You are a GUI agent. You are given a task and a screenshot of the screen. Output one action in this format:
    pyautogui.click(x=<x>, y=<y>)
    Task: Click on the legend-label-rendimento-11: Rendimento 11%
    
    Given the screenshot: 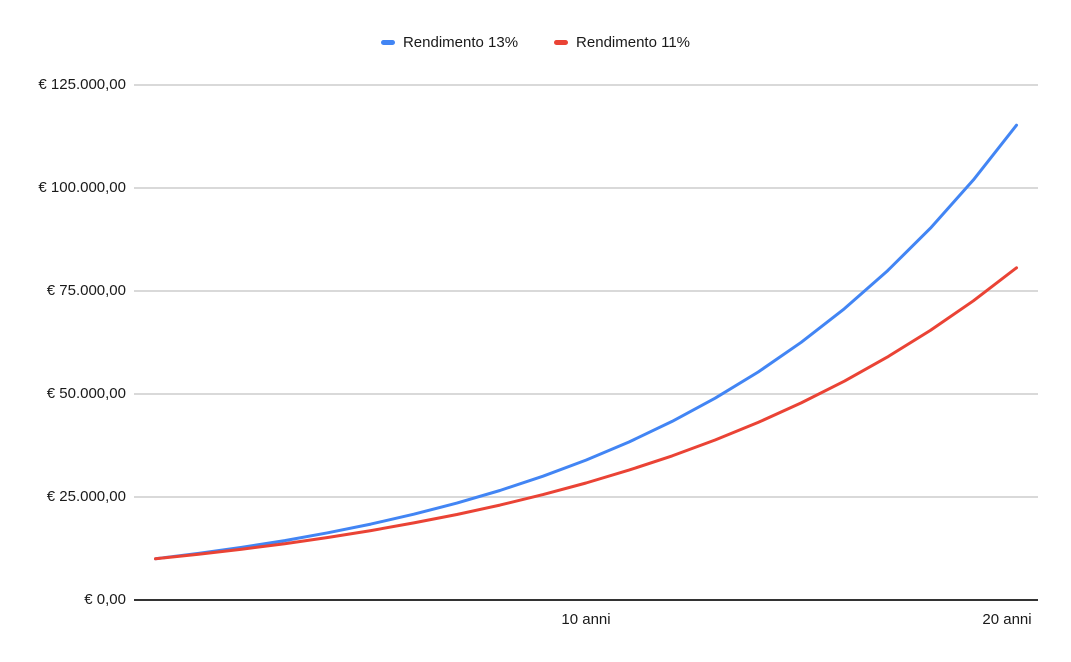 What is the action you would take?
    pyautogui.click(x=633, y=42)
    